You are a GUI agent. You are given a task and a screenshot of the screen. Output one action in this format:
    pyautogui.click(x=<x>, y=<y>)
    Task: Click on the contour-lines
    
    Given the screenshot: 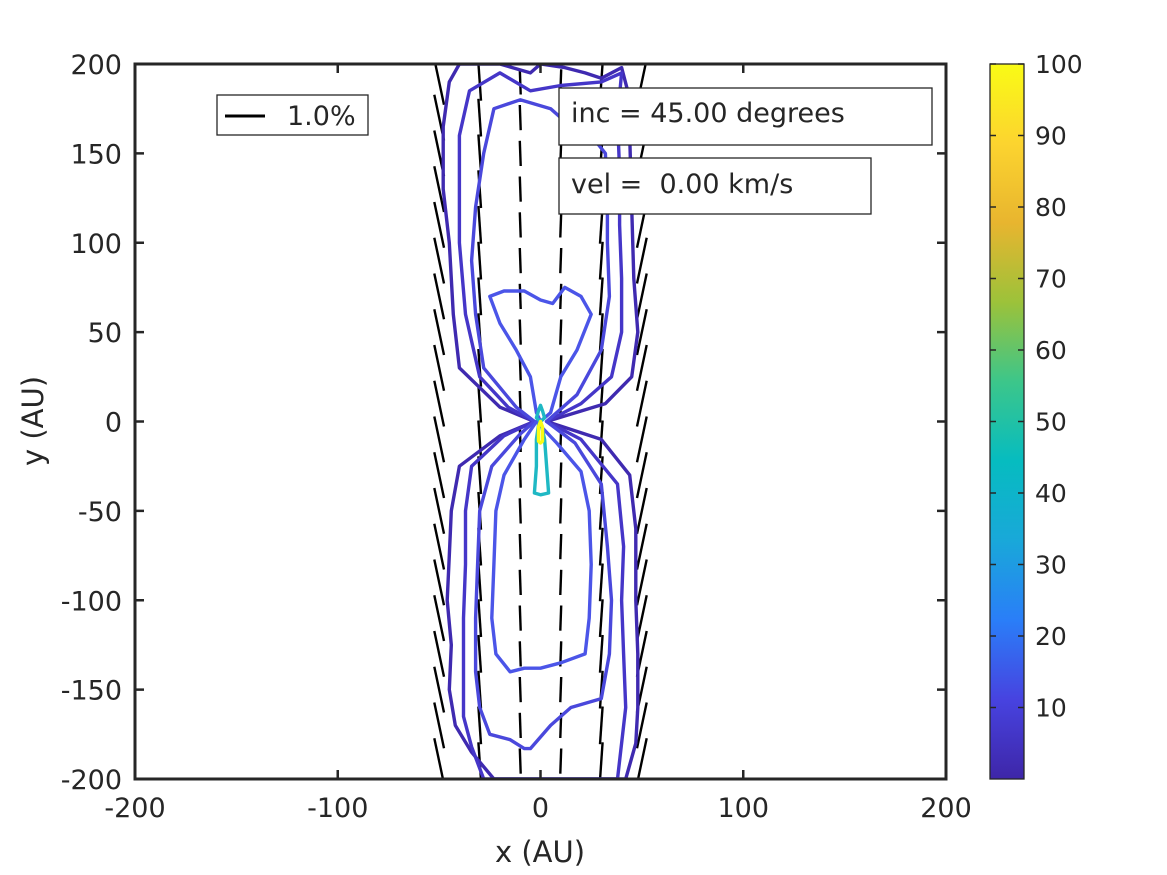 What is the action you would take?
    pyautogui.click(x=540, y=421)
    